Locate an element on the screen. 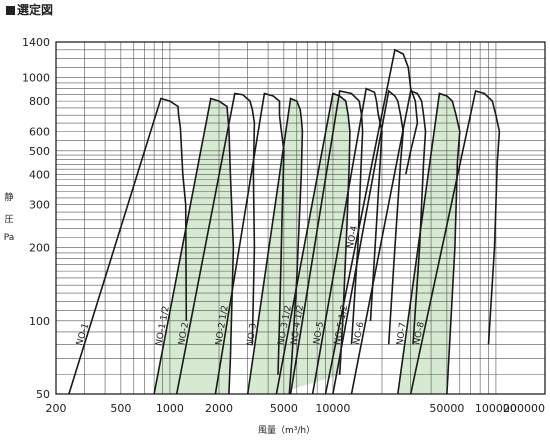 The height and width of the screenshot is (443, 550). series-label-2: NO-2 is located at coordinates (184, 334).